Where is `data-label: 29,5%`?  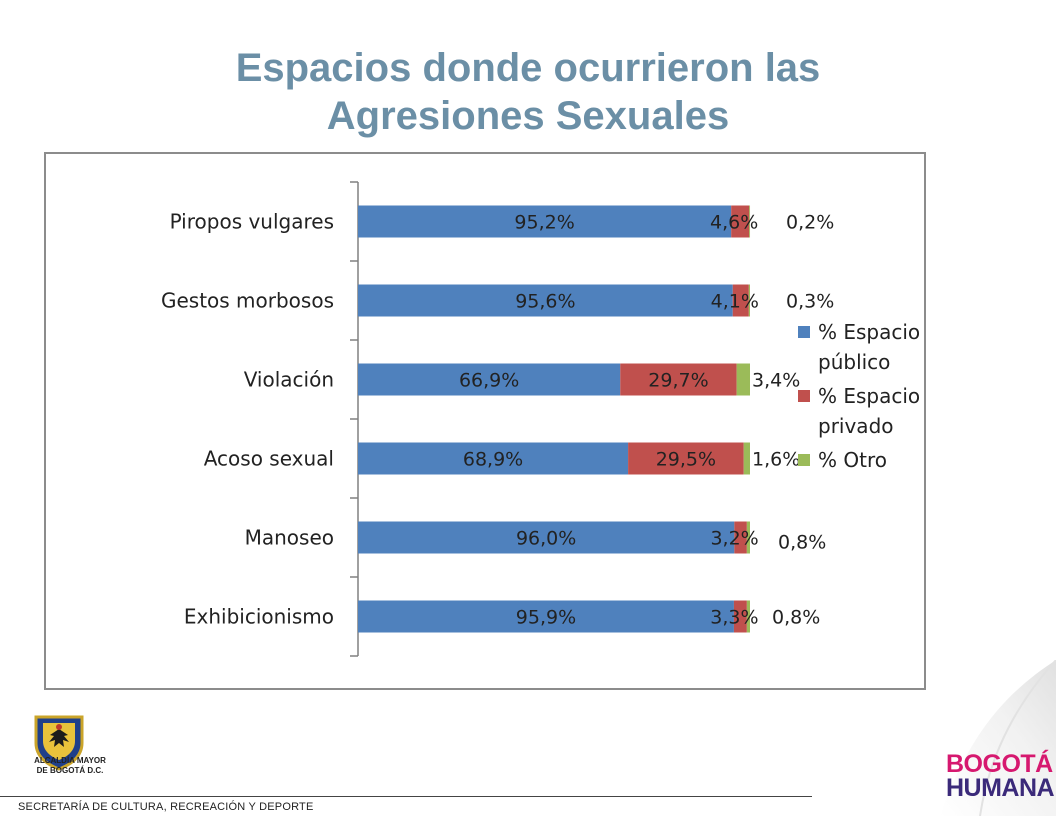
data-label: 29,5% is located at coordinates (686, 460).